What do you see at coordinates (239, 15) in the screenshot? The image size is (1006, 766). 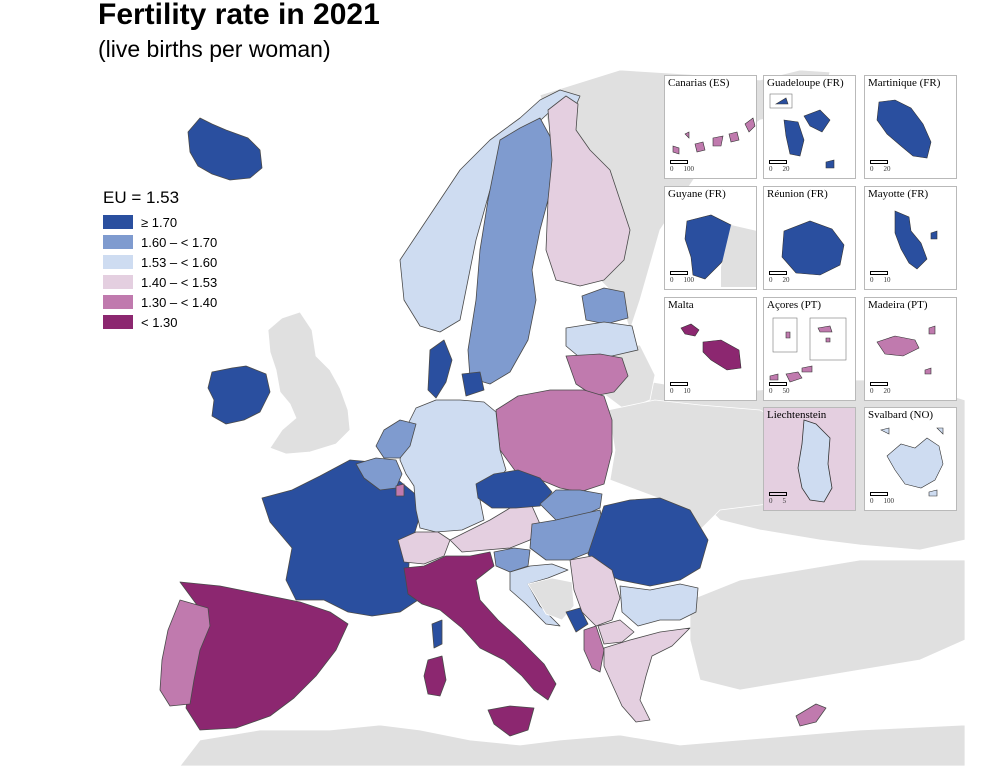 I see `map-title: Fertility rate in 2021` at bounding box center [239, 15].